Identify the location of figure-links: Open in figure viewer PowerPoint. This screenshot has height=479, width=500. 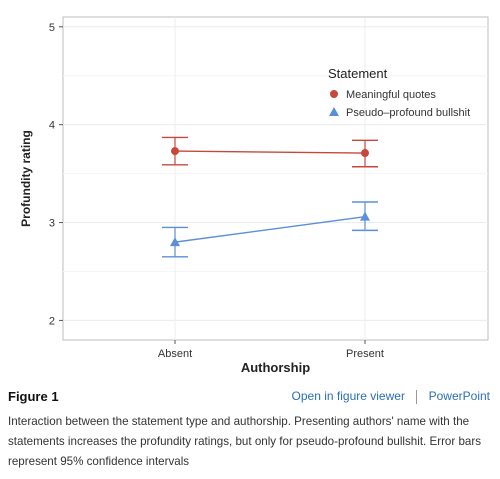
(391, 396).